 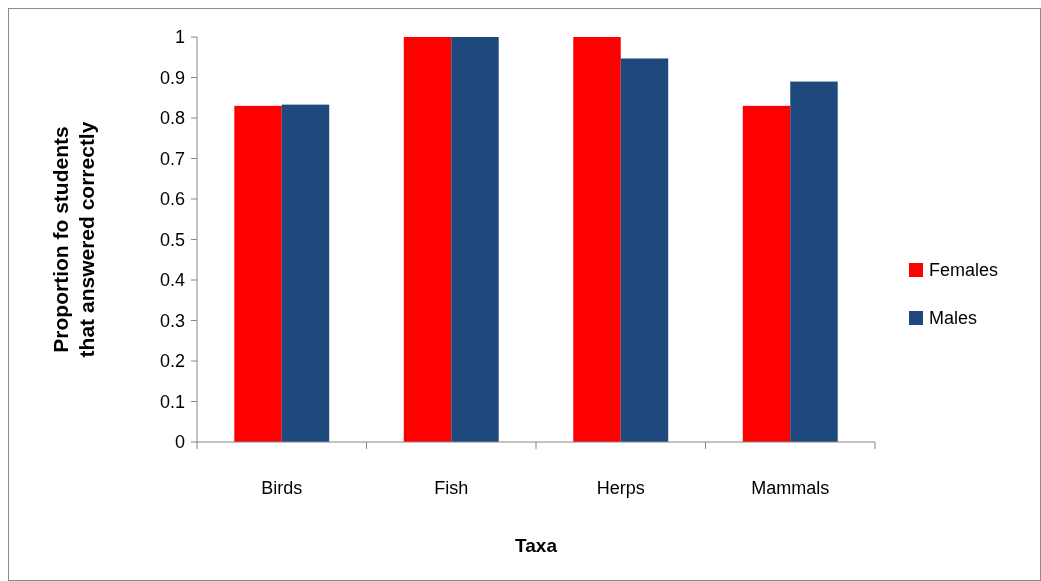 What do you see at coordinates (536, 545) in the screenshot?
I see `x-axis-title: Taxa` at bounding box center [536, 545].